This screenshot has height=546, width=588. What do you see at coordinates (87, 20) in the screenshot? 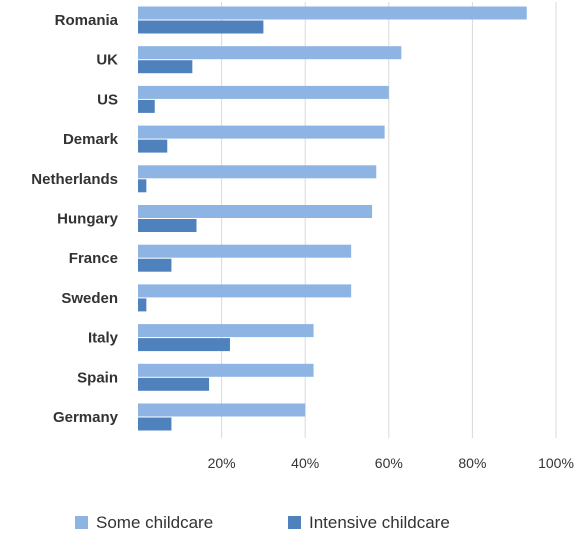
I see `category-label: Romania` at bounding box center [87, 20].